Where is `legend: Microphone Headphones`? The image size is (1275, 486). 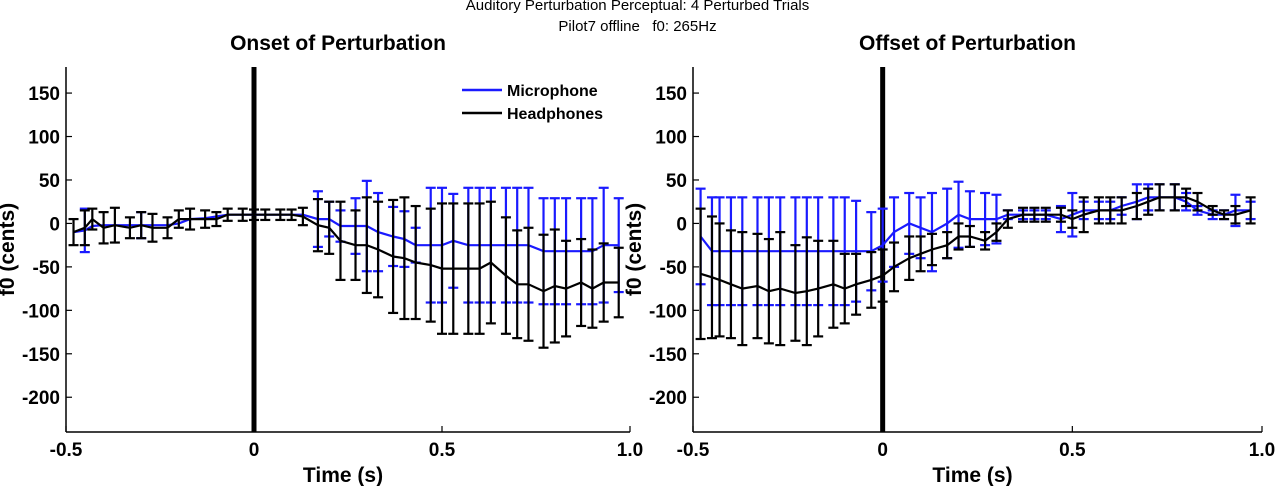 legend: Microphone Headphones is located at coordinates (532, 103).